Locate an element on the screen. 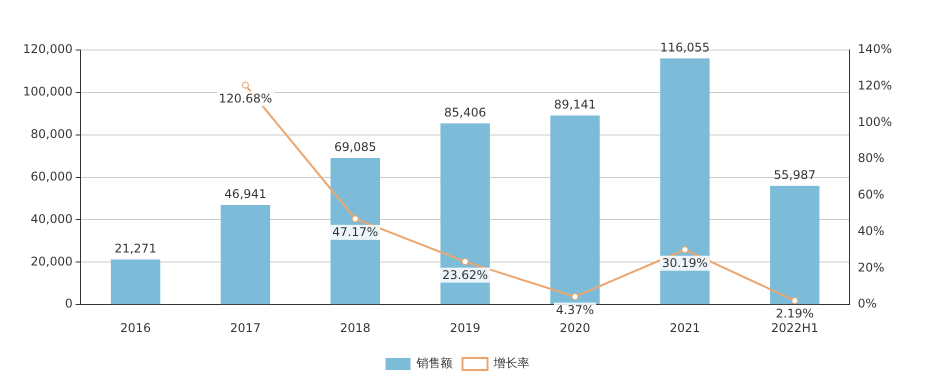  legend-label: 增长率 is located at coordinates (511, 363).